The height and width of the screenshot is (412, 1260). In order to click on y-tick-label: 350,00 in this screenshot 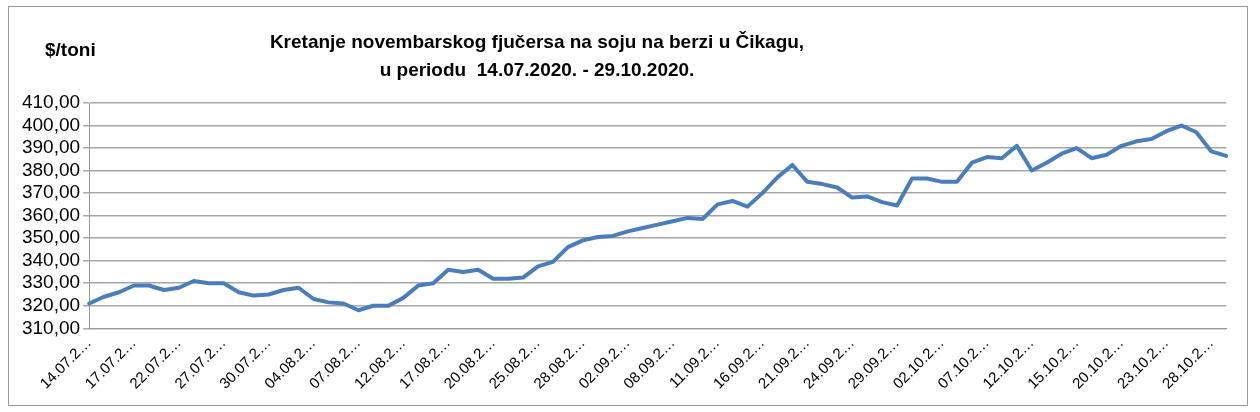, I will do `click(51, 237)`.